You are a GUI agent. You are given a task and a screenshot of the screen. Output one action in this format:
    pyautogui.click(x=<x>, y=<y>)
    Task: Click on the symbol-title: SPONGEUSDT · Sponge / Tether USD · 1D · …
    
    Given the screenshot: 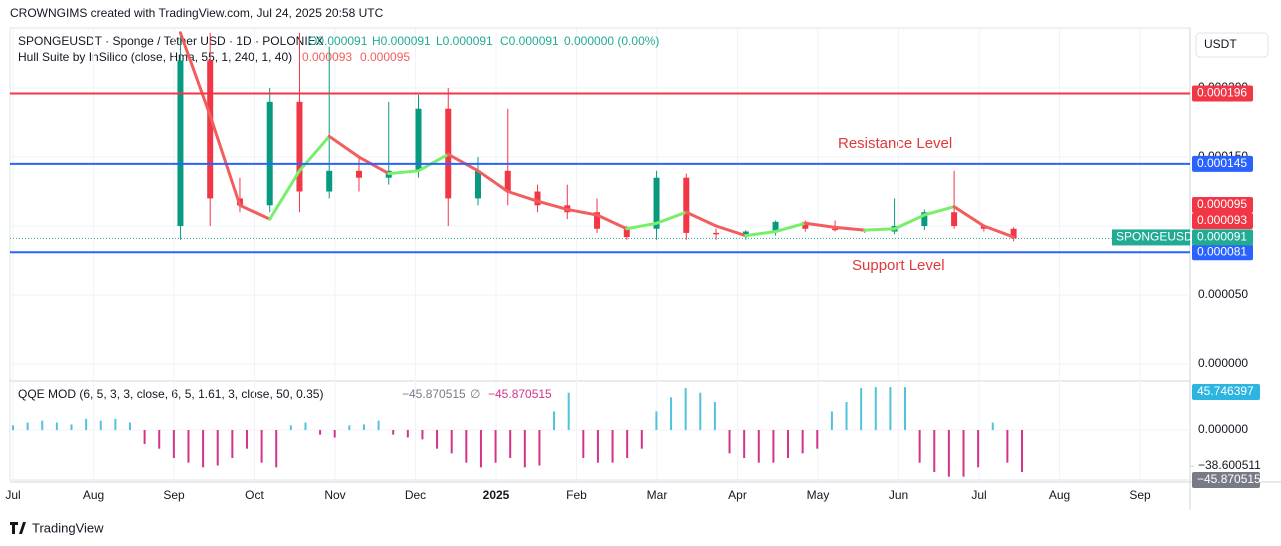 What is the action you would take?
    pyautogui.click(x=171, y=41)
    